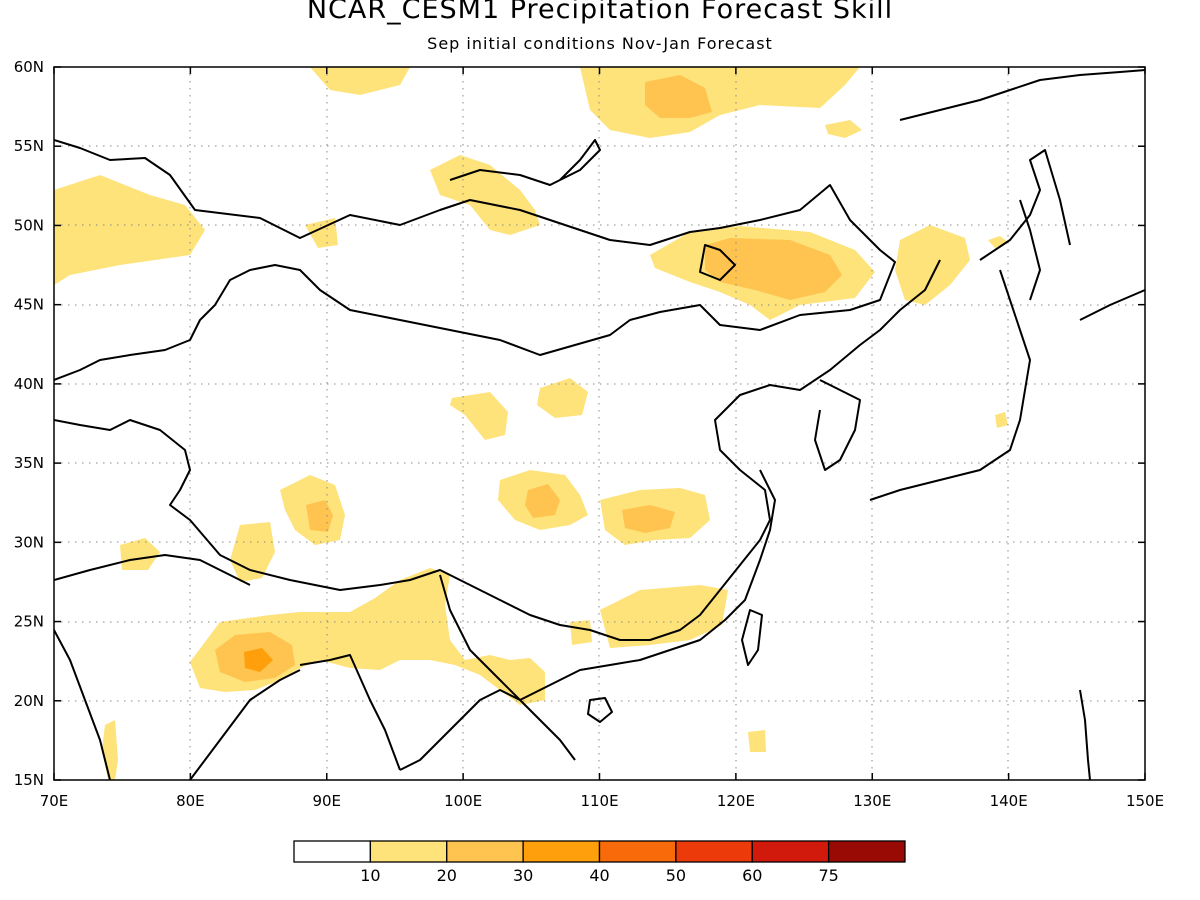  Describe the element at coordinates (1145, 801) in the screenshot. I see `lon-tick-label: 150E` at that location.